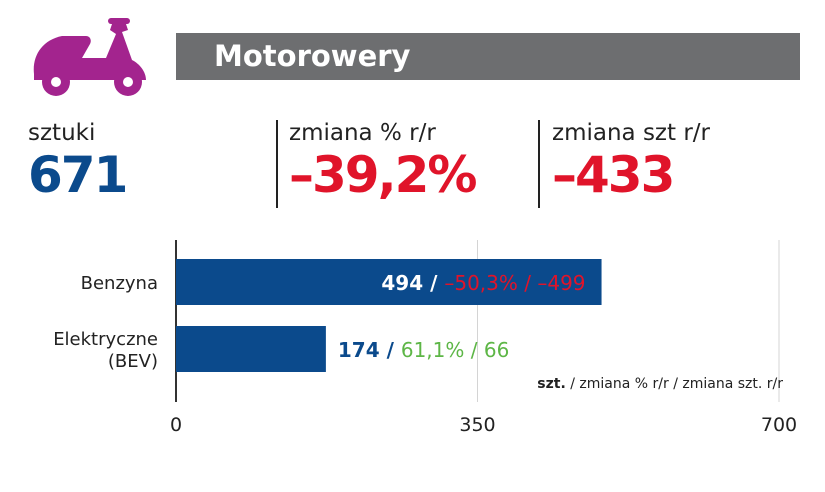 This screenshot has width=825, height=492. What do you see at coordinates (488, 56) in the screenshot?
I see `page-title: Motorowery` at bounding box center [488, 56].